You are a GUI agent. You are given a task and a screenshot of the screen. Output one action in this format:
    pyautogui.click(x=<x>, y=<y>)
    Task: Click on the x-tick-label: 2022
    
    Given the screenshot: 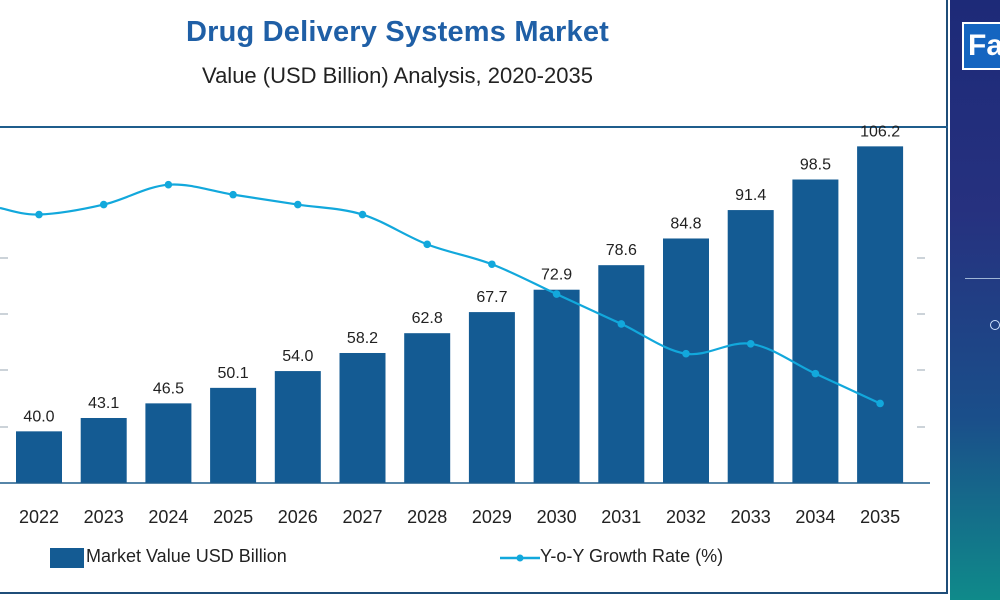 What is the action you would take?
    pyautogui.click(x=39, y=517)
    